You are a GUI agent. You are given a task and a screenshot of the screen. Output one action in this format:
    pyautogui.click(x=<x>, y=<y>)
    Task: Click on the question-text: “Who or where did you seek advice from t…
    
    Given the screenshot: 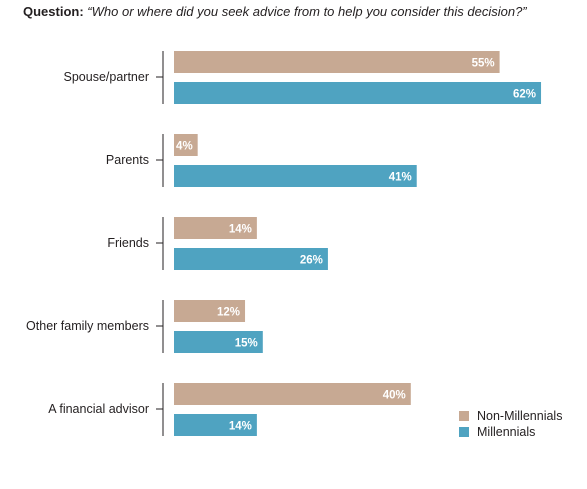 What is the action you would take?
    pyautogui.click(x=307, y=11)
    